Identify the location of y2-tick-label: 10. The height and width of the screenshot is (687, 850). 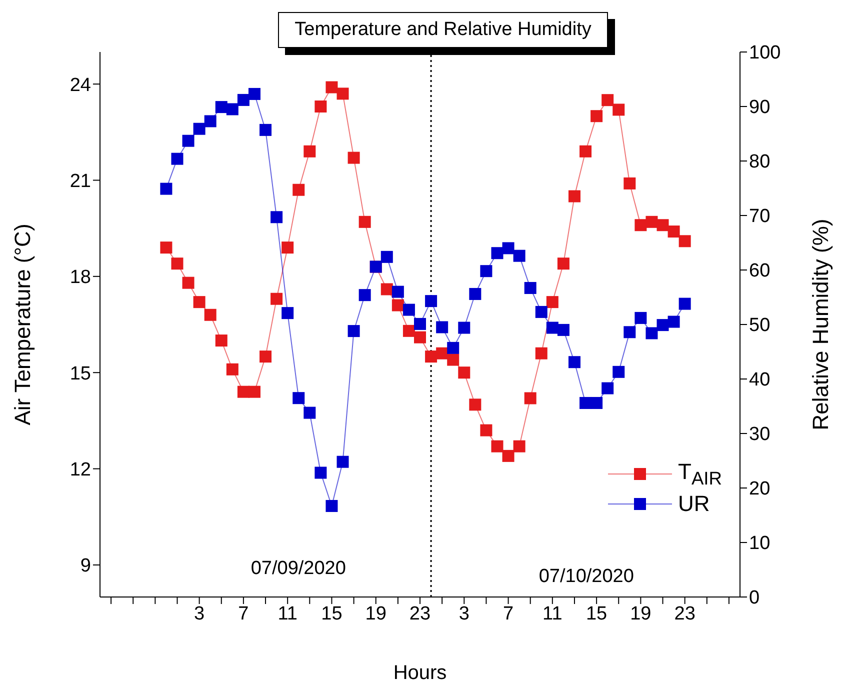
(759, 543).